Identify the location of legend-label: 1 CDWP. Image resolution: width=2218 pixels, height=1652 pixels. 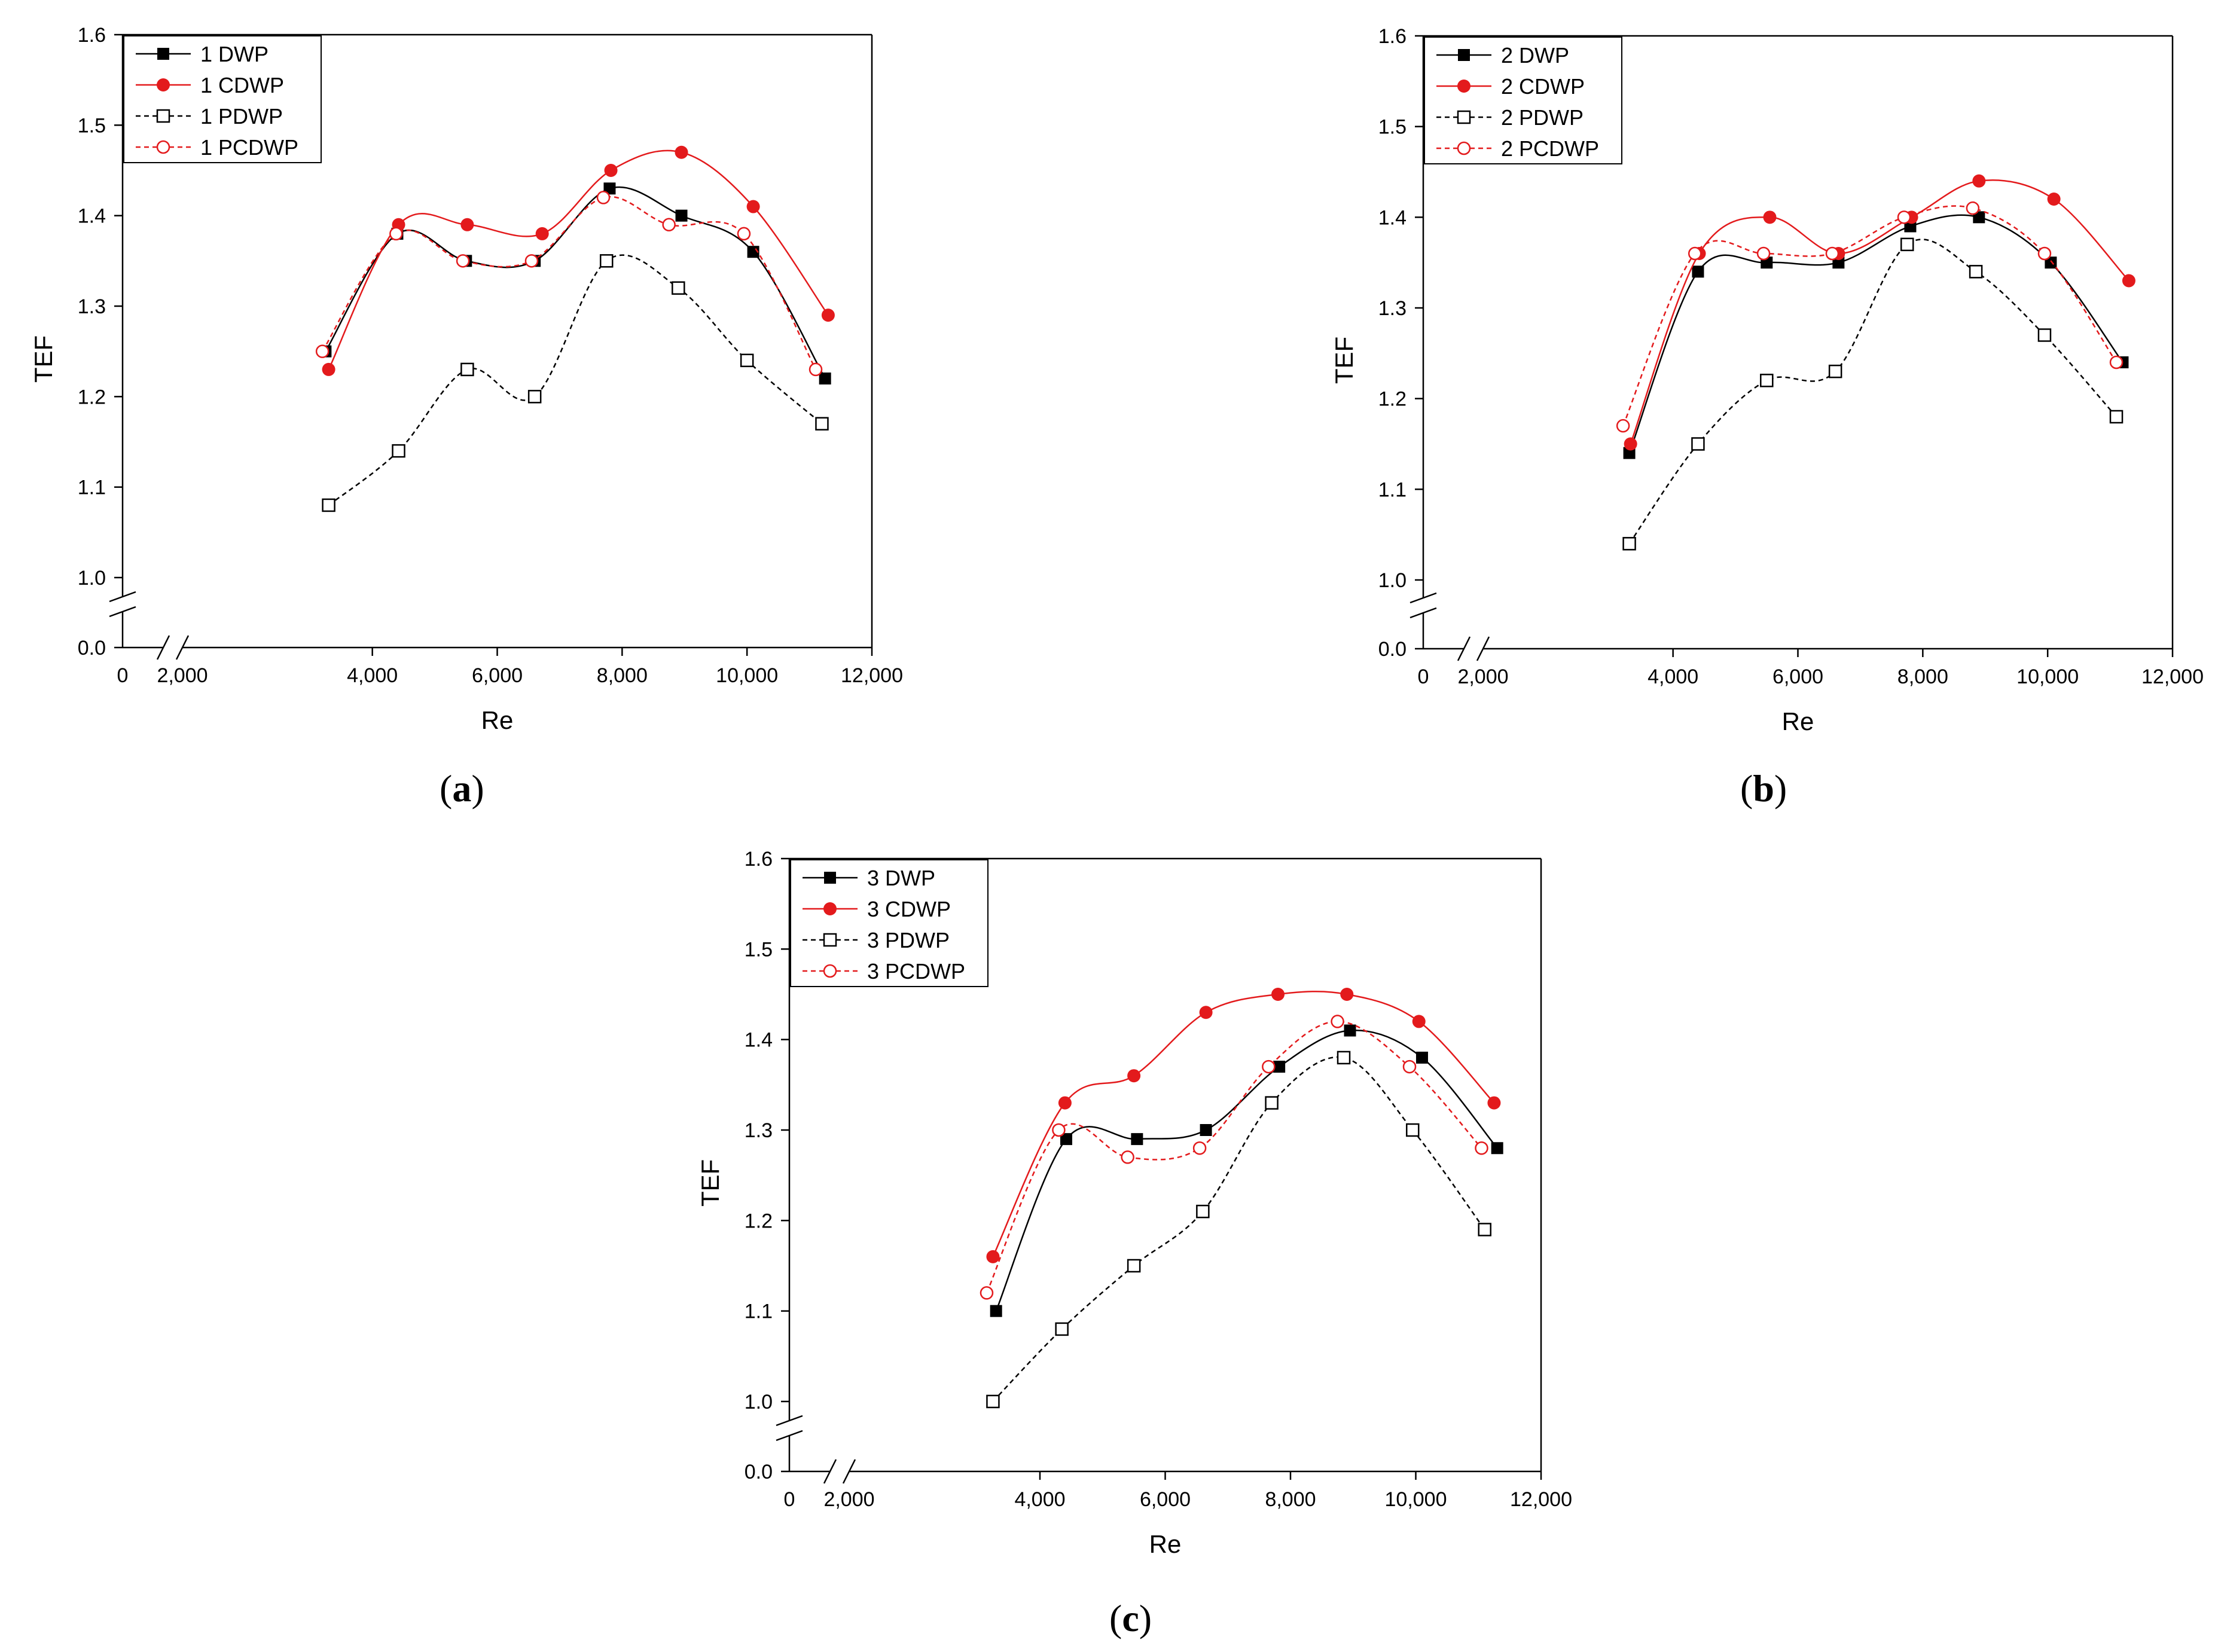
(242, 85).